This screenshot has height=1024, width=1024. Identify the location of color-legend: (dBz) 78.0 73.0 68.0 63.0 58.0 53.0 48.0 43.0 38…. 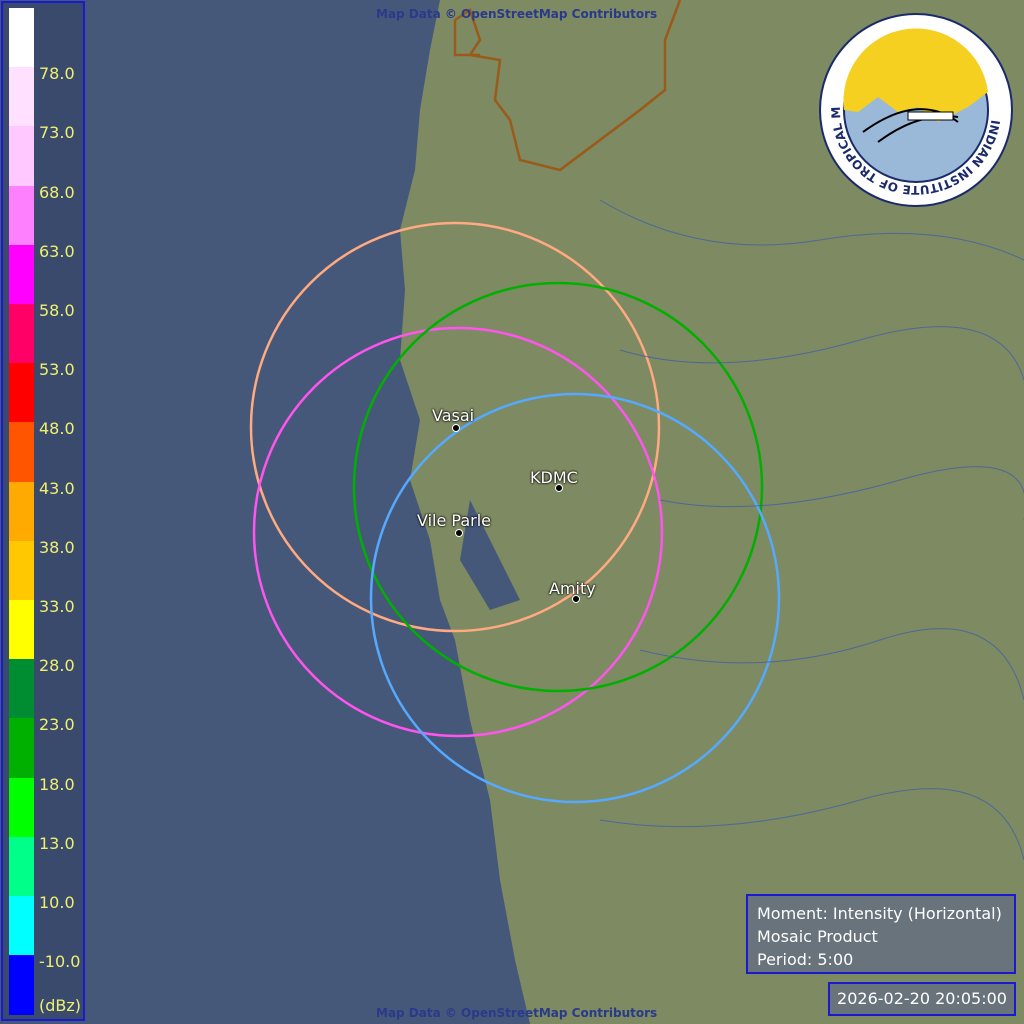
(43, 511).